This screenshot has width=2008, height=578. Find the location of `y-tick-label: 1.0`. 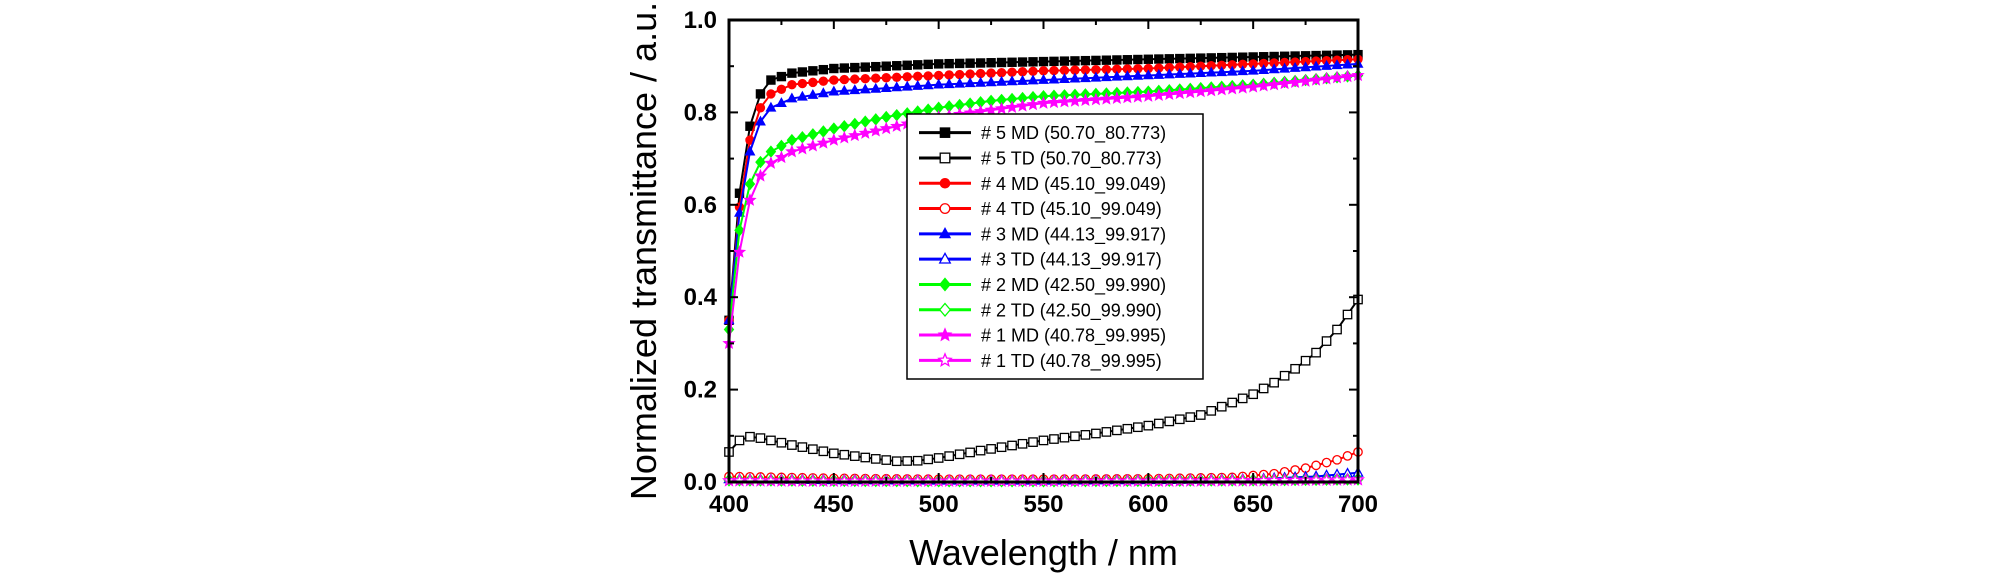

y-tick-label: 1.0 is located at coordinates (700, 20).